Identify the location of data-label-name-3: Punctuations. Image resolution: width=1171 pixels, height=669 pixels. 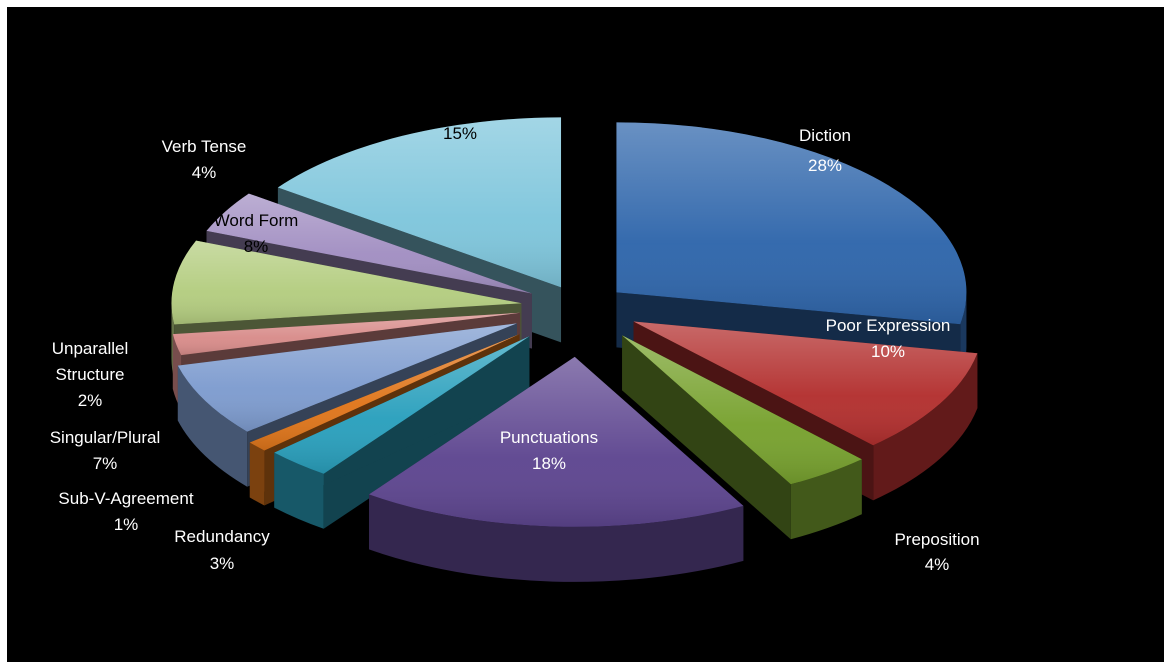
(549, 437).